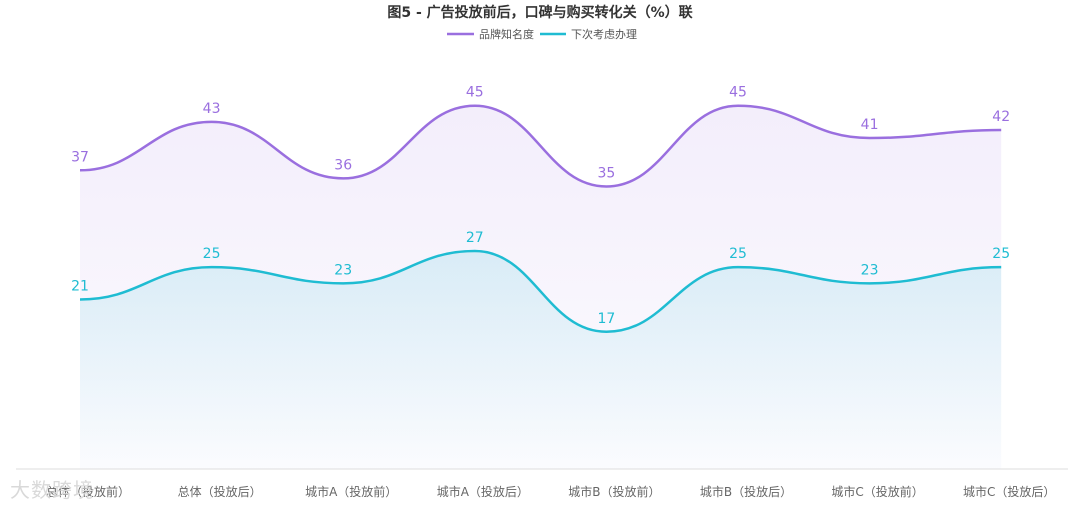 The image size is (1080, 507). Describe the element at coordinates (1001, 117) in the screenshot. I see `data-label-s0-7: 42` at that location.